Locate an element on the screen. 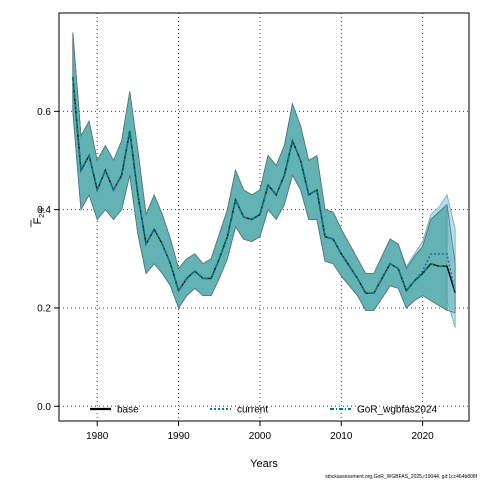  y-axis-title: F2-6 is located at coordinates (38, 217).